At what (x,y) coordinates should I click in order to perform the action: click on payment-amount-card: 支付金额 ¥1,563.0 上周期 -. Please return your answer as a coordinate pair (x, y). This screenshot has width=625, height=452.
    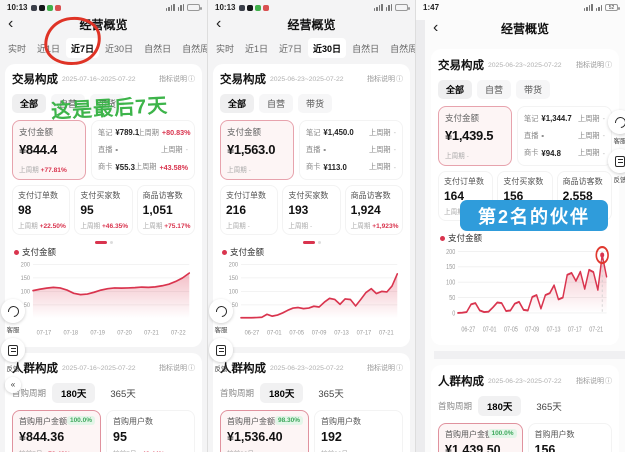
    Looking at the image, I should click on (257, 150).